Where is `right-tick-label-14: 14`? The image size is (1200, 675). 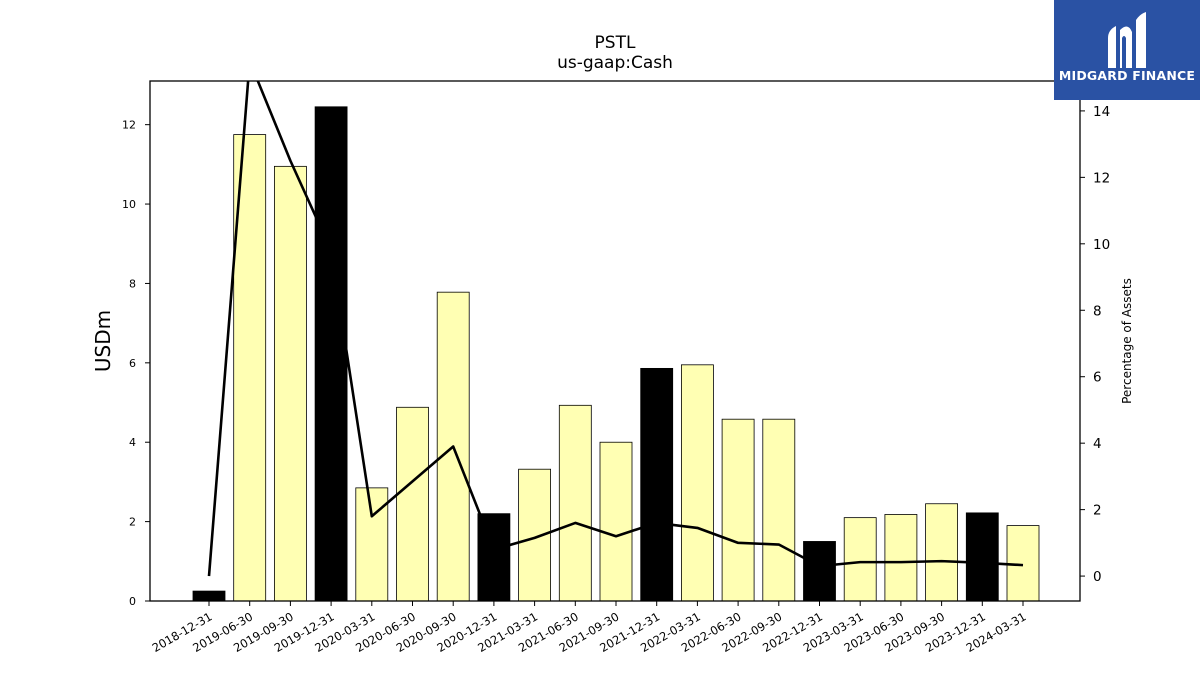 right-tick-label-14: 14 is located at coordinates (1101, 112).